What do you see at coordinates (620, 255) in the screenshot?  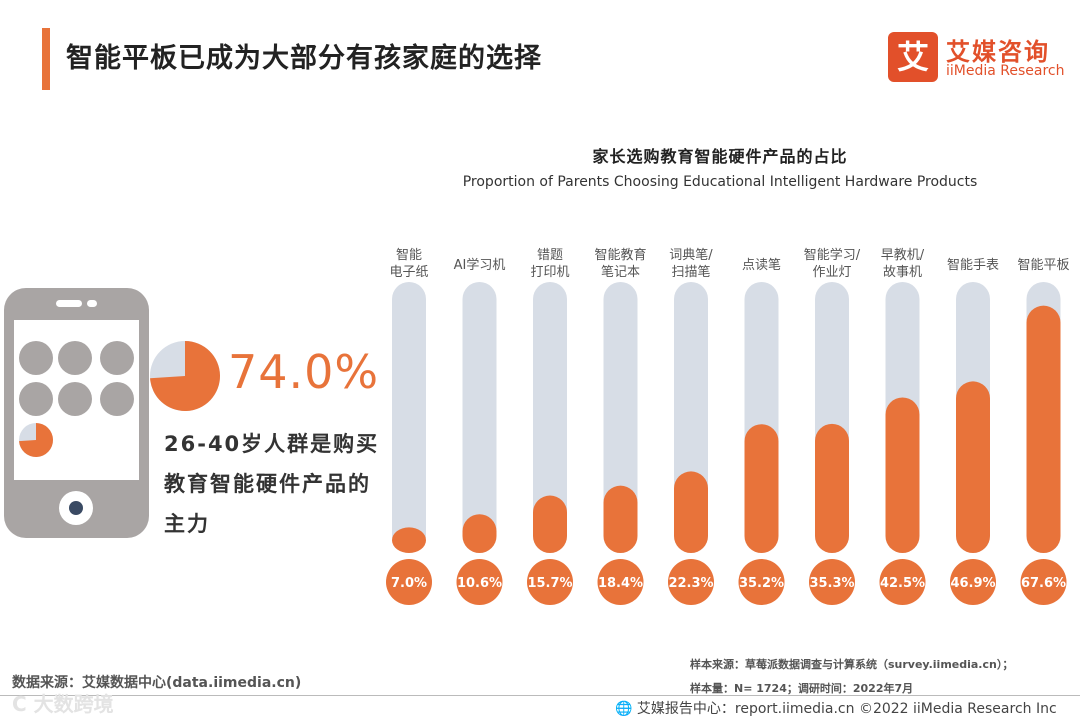 I see `category-label: 智能教育` at bounding box center [620, 255].